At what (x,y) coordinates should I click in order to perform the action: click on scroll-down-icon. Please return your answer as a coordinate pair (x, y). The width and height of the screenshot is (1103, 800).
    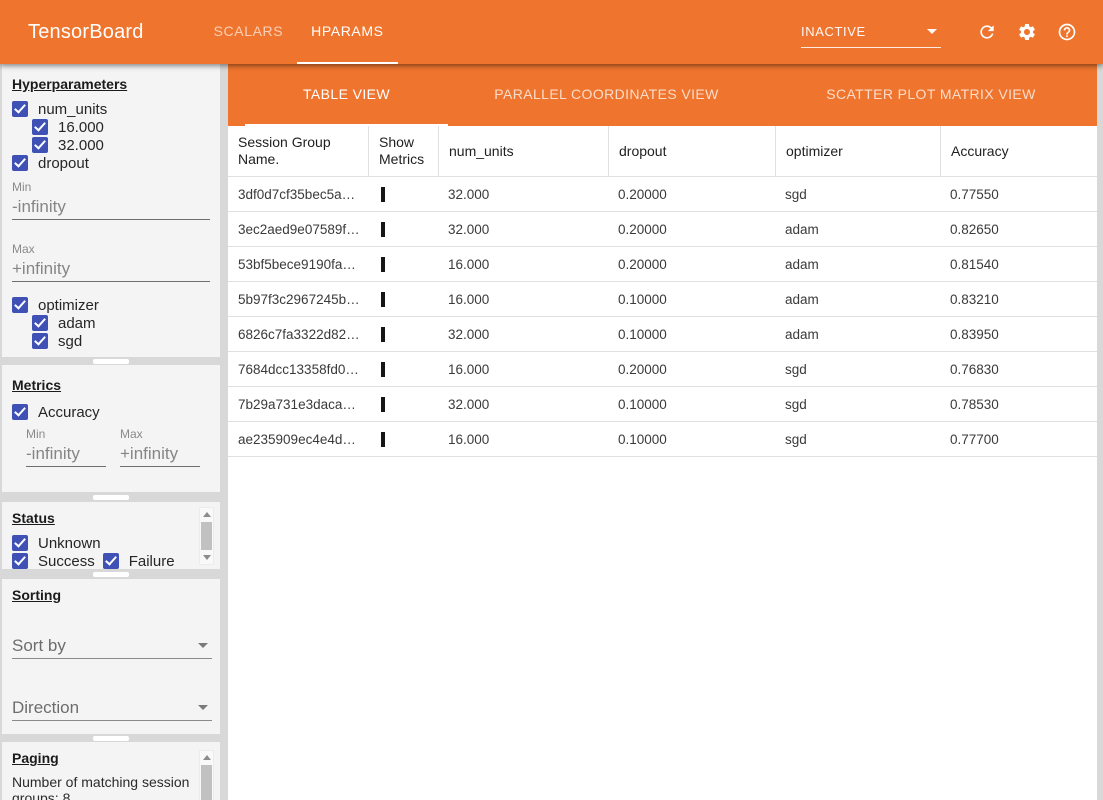
    Looking at the image, I should click on (207, 557).